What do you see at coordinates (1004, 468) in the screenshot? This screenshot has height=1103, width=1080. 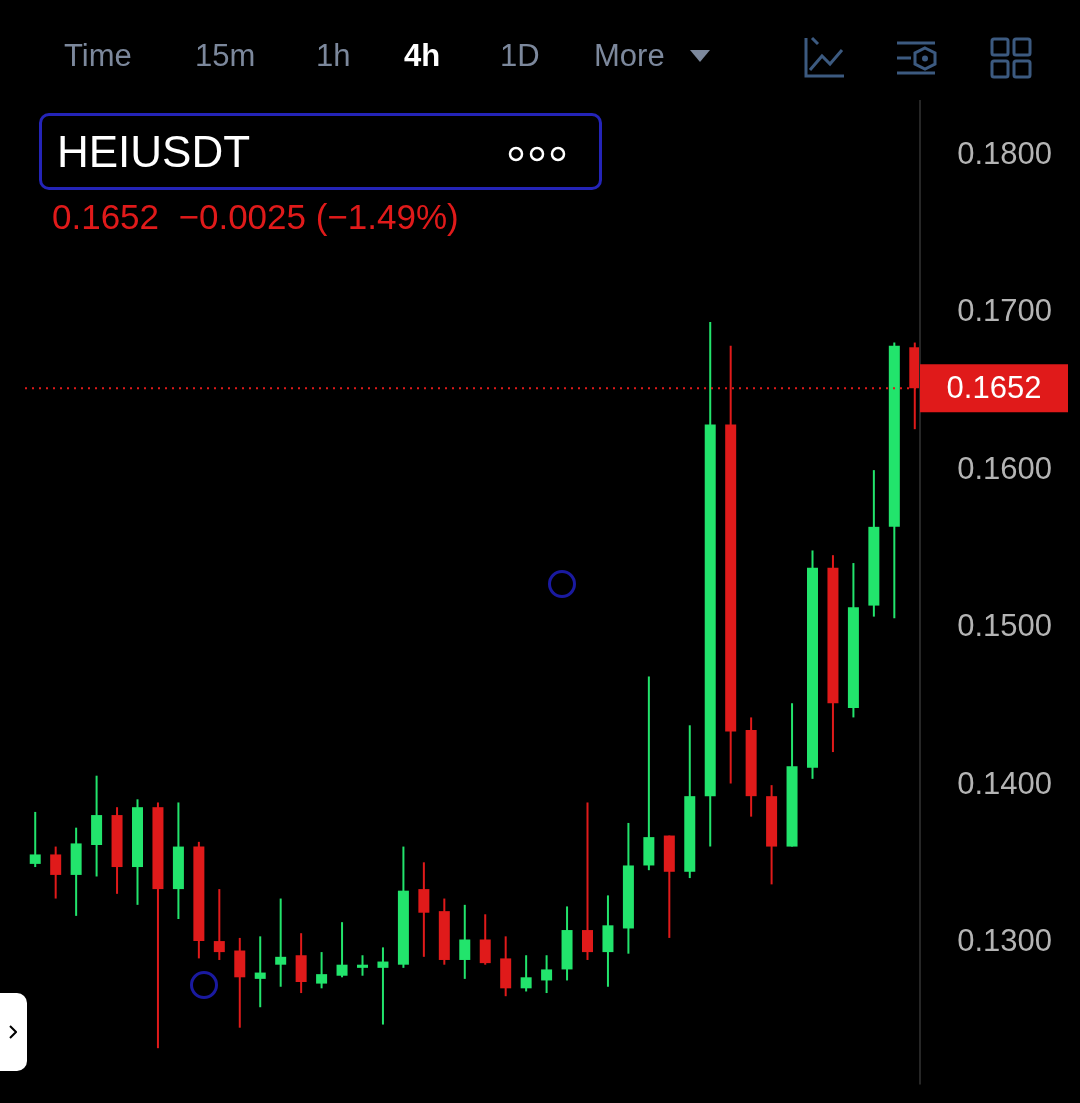 I see `y-tick-label: 0.1600` at bounding box center [1004, 468].